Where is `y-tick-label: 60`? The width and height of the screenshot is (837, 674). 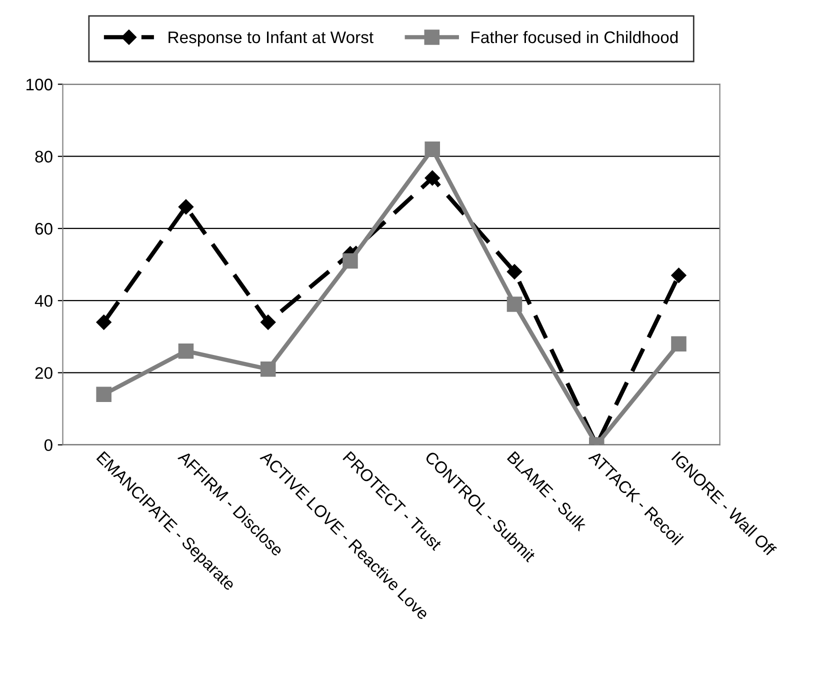 y-tick-label: 60 is located at coordinates (43, 228).